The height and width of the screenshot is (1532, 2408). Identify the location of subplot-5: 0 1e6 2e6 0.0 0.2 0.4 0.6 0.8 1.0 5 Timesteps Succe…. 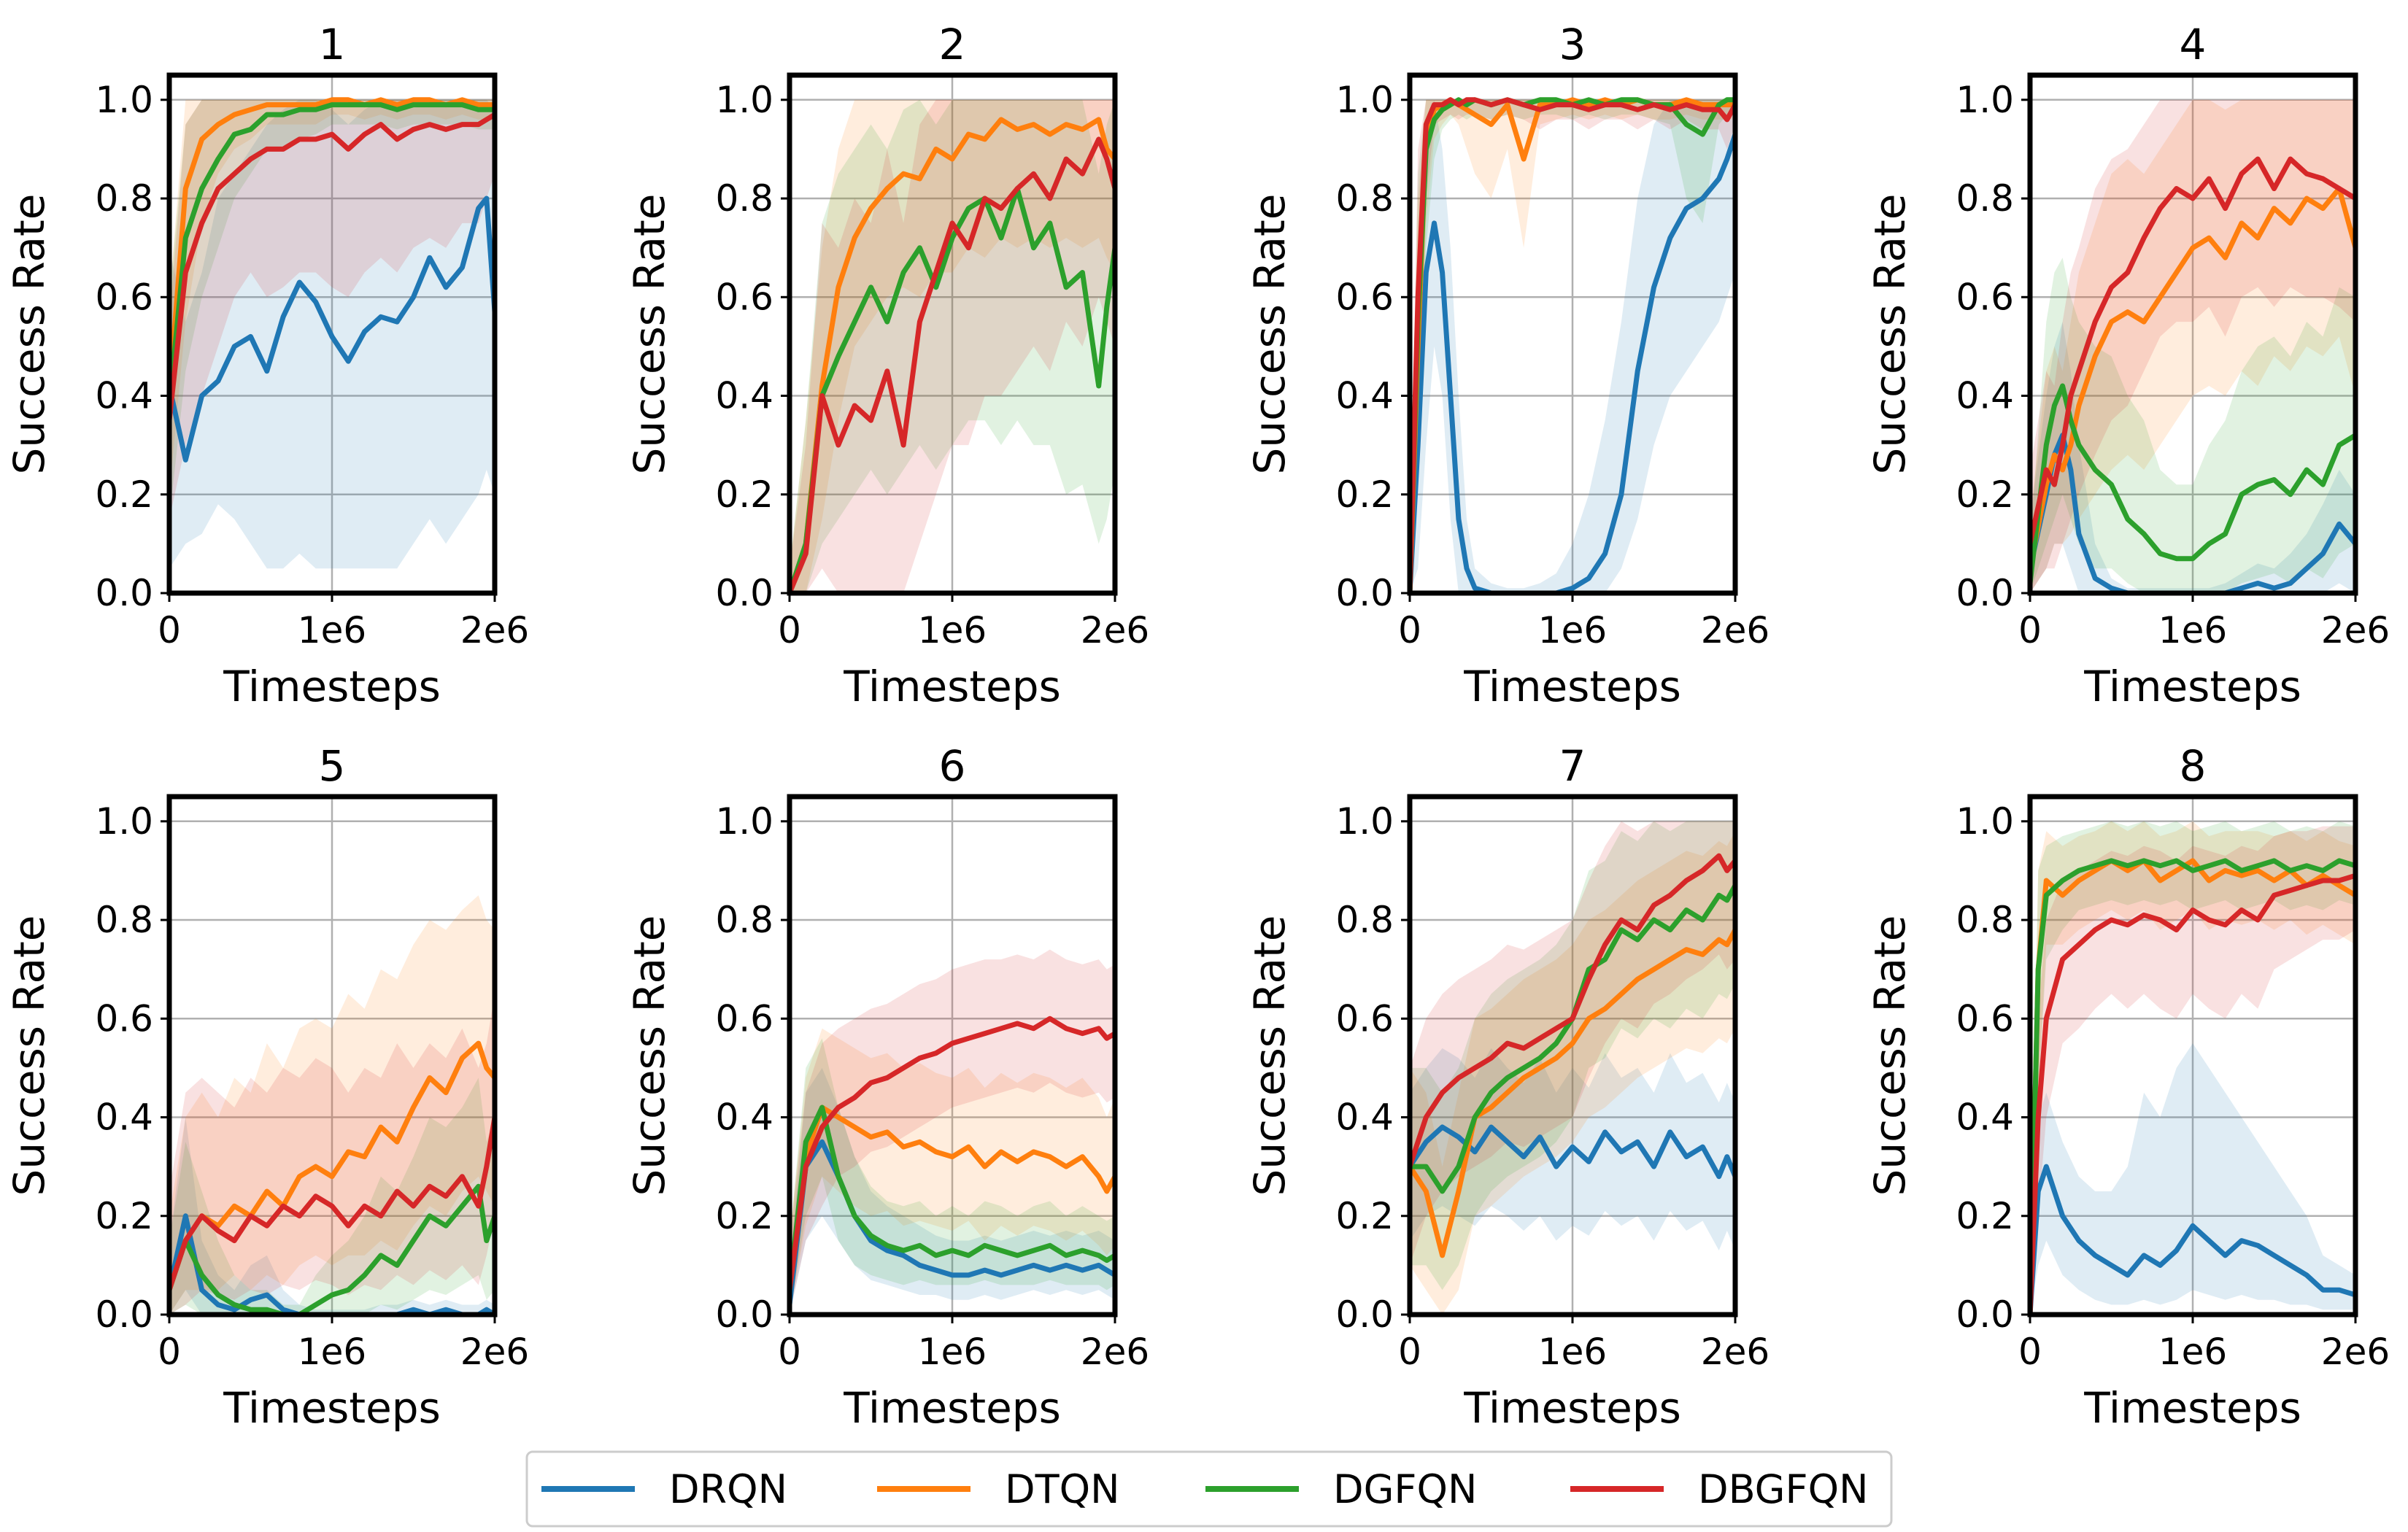
(266, 1087).